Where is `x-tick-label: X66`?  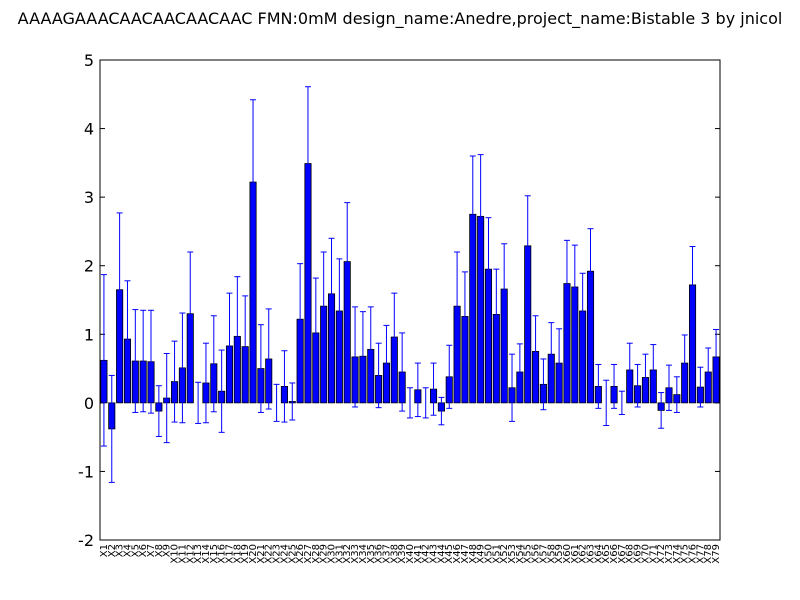 x-tick-label: X66 is located at coordinates (614, 554).